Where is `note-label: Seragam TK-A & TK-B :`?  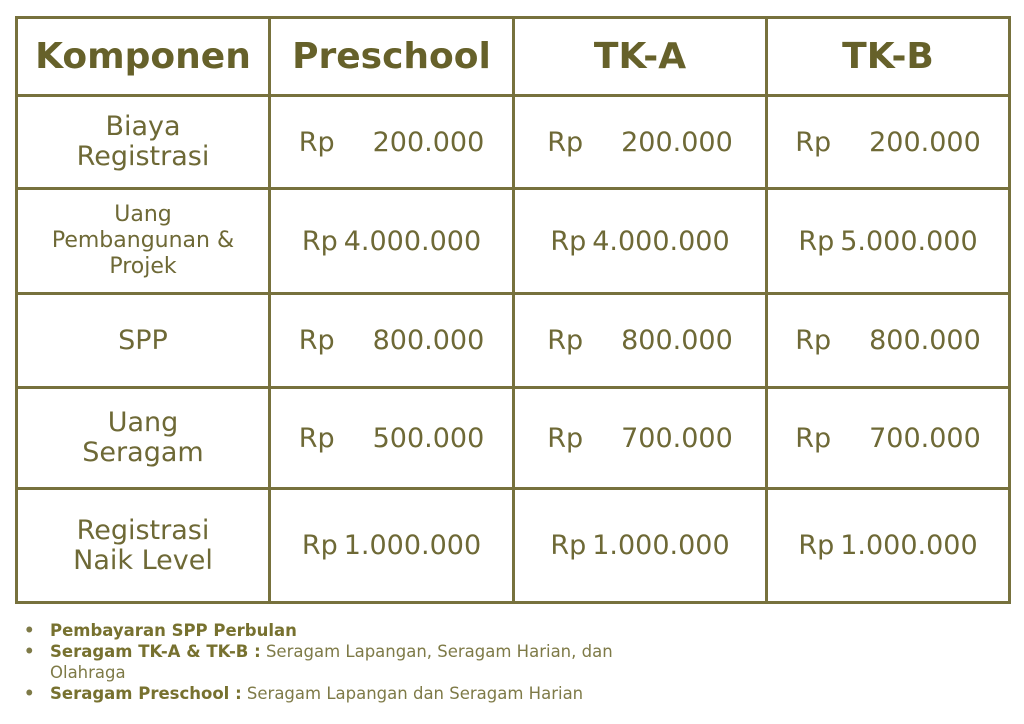
note-label: Seragam TK-A & TK-B : is located at coordinates (155, 651).